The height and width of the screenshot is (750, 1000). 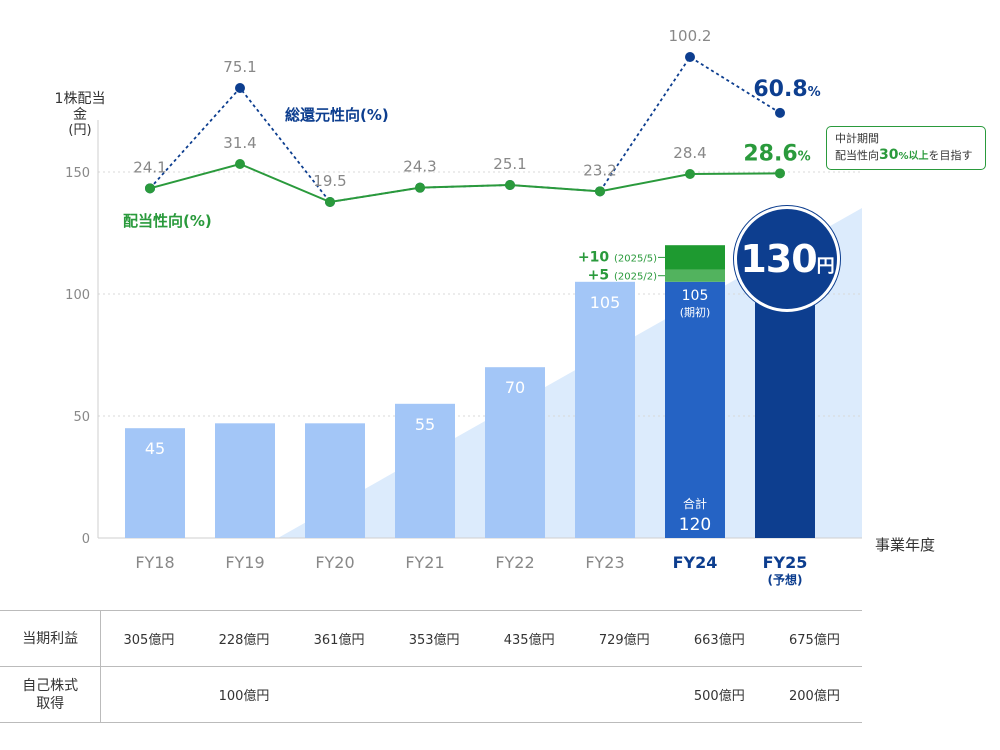 I want to click on row-header-profit: 当期利益, so click(x=51, y=638).